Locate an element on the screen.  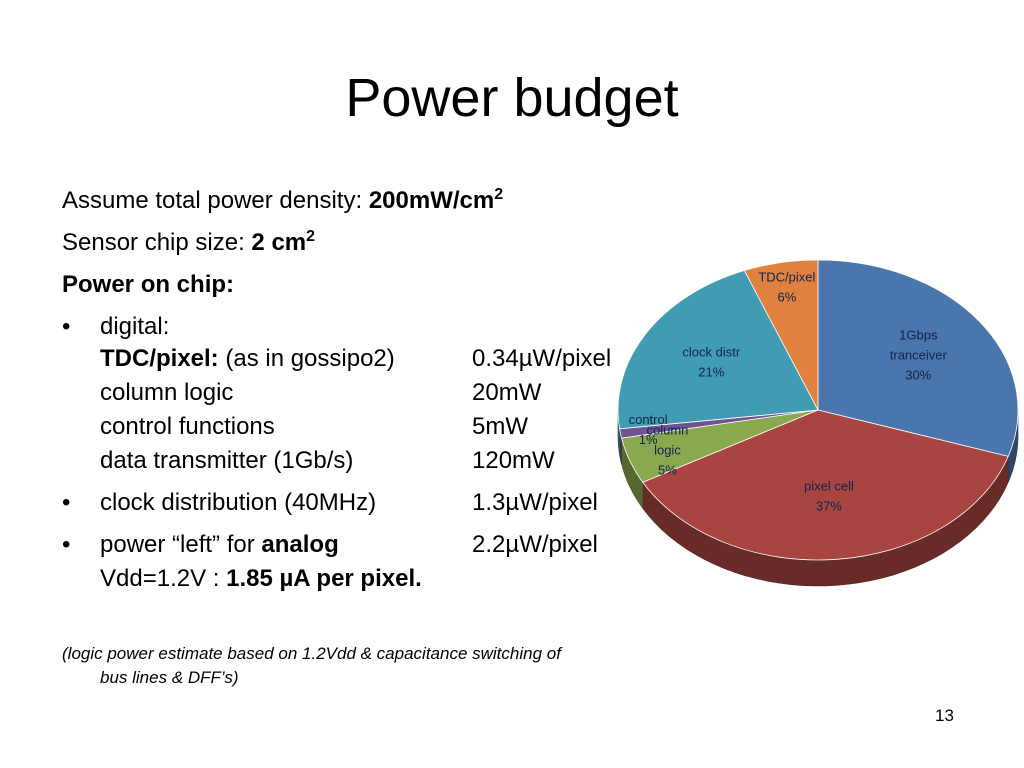
pie-slice-1gbps-tranceiver is located at coordinates (918, 358).